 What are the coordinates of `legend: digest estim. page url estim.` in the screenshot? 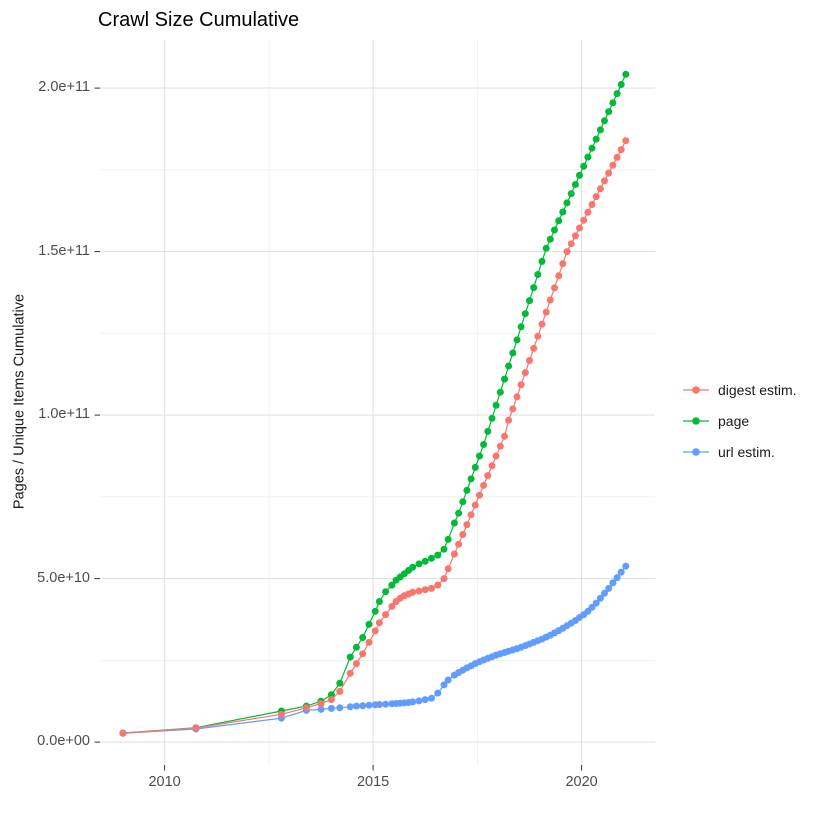 It's located at (740, 428).